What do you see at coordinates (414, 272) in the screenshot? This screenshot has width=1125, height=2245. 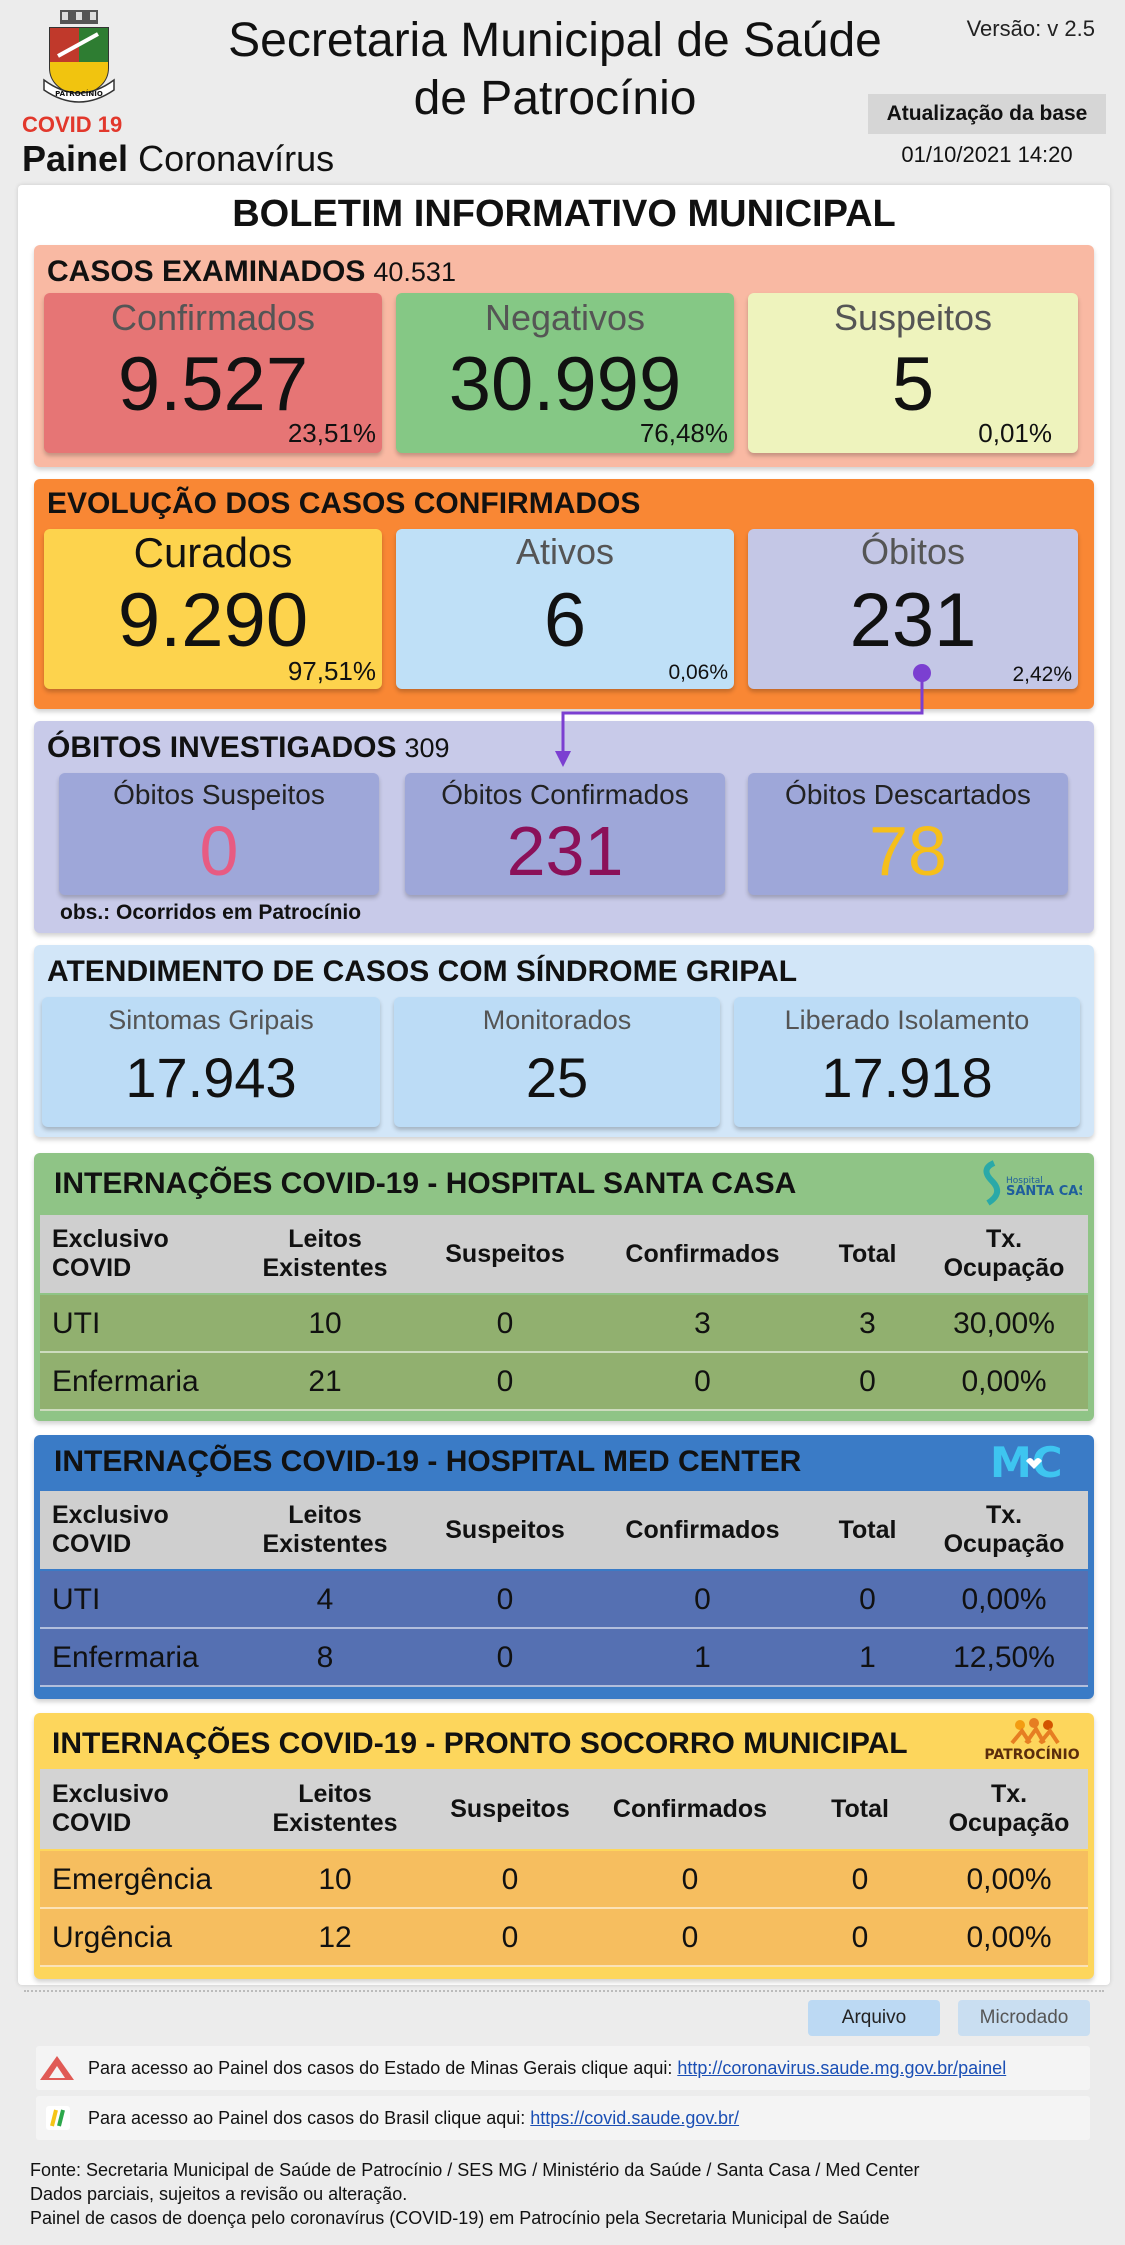 I see `casos-examinados-total: 40.531` at bounding box center [414, 272].